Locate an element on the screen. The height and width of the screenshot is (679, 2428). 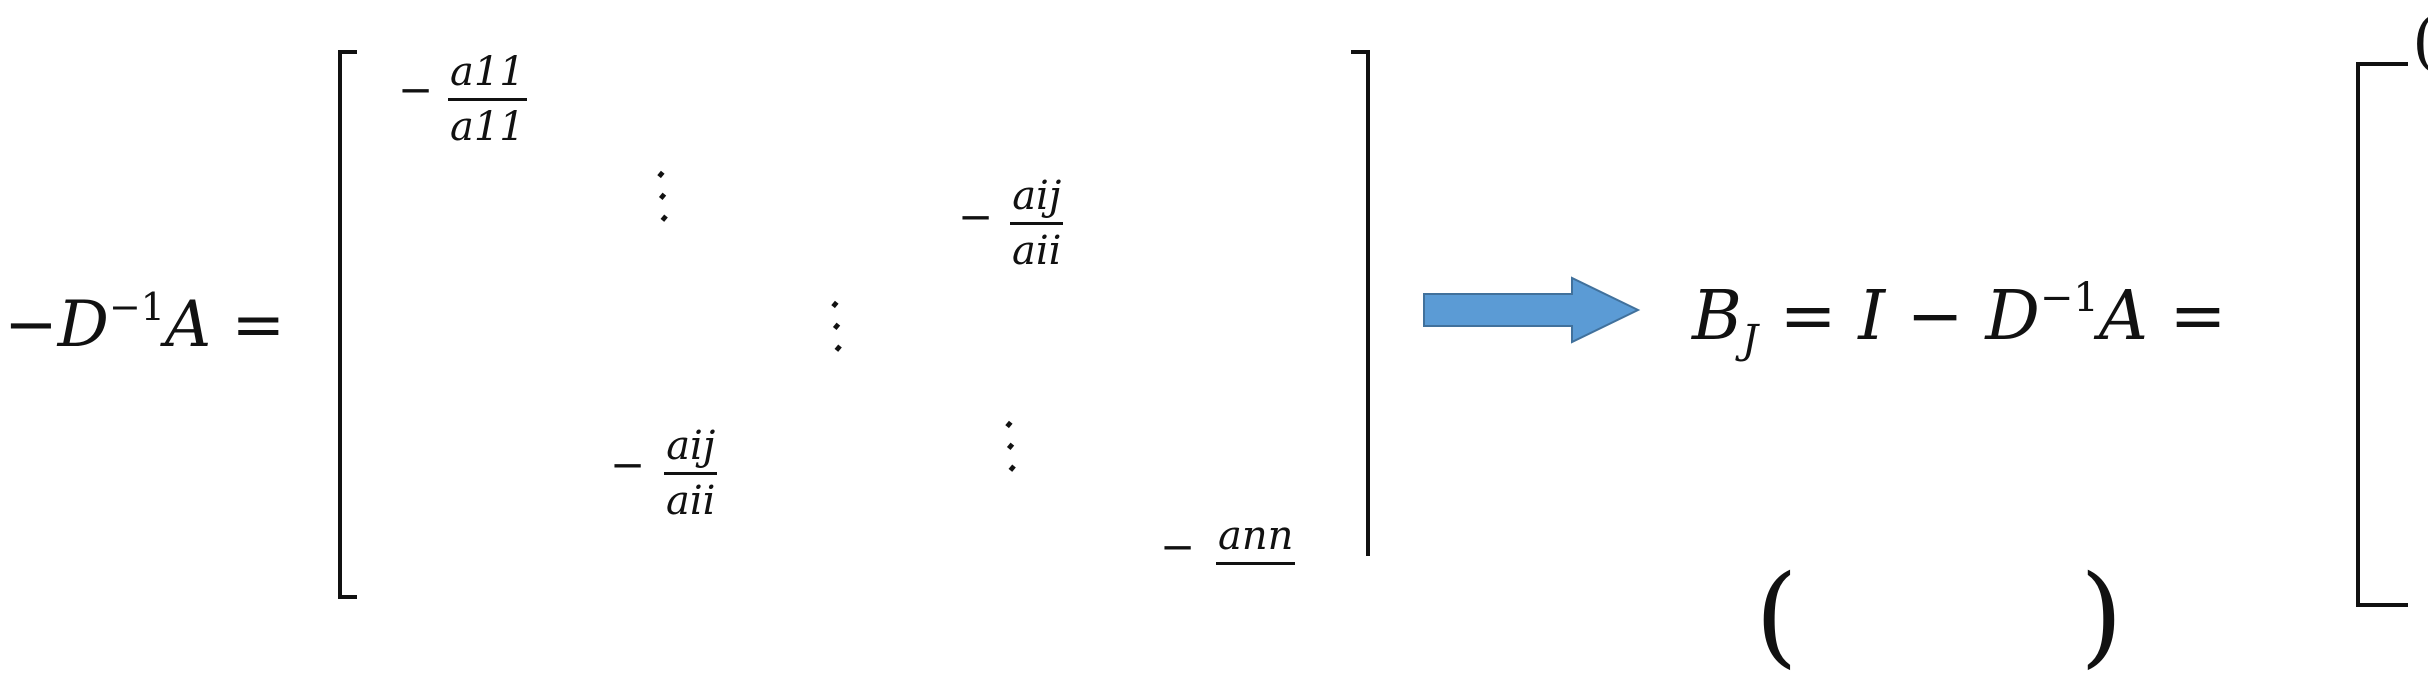
entry-ann-num: ann is located at coordinates (1256, 536).